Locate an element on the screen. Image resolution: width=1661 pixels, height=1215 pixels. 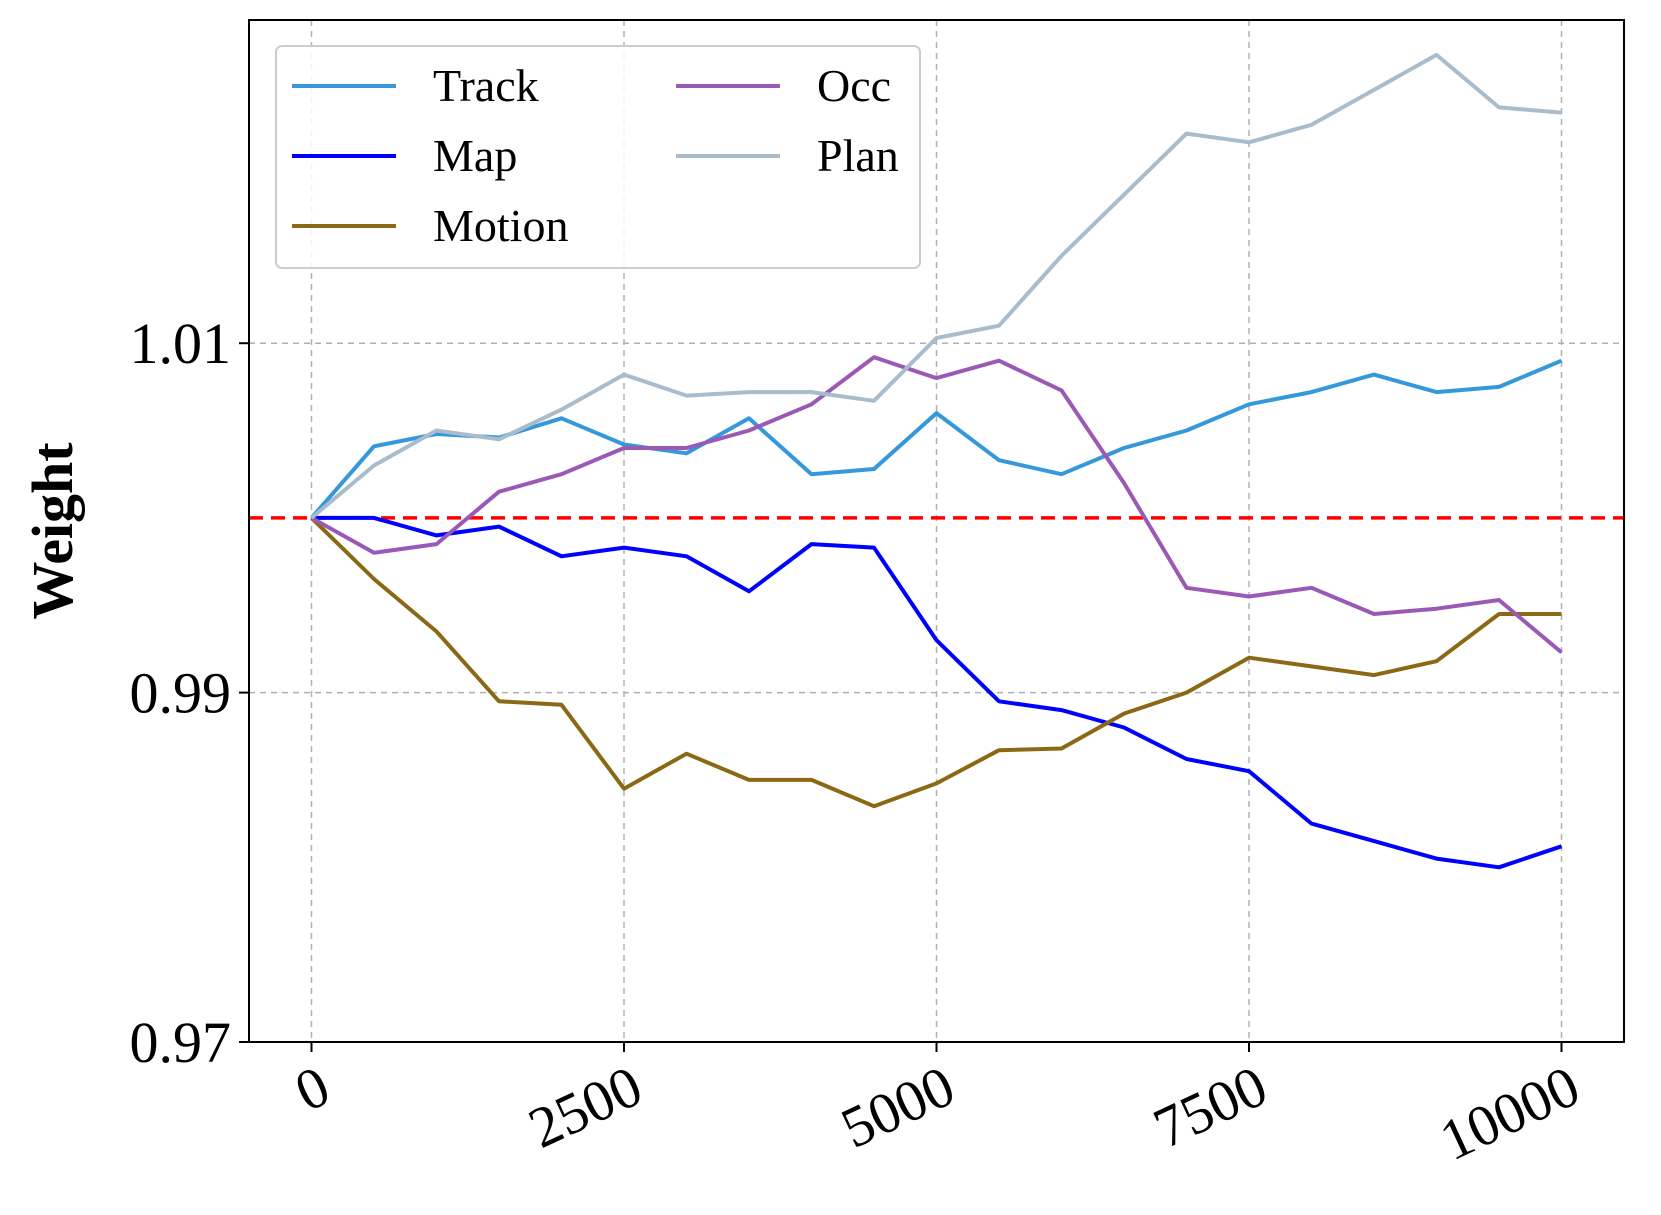
y-axis-label: Weight is located at coordinates (52, 531).